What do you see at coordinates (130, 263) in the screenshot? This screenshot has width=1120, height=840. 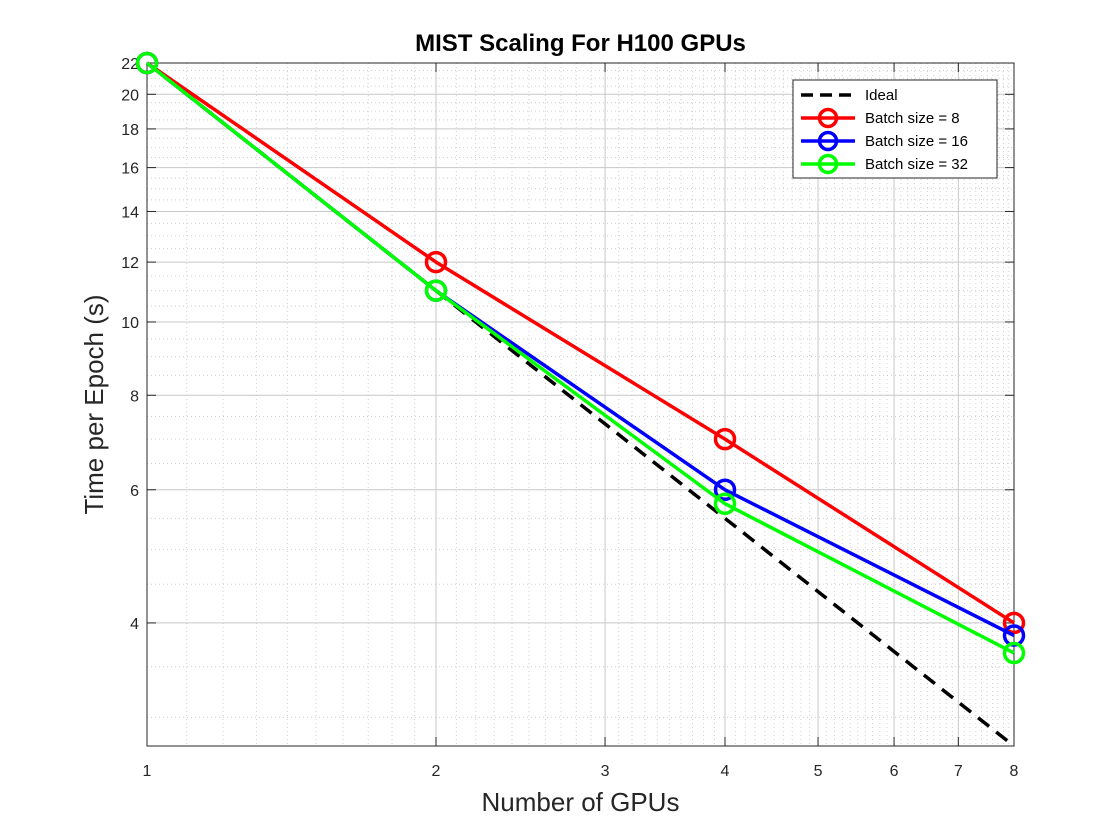 I see `y-tick-label: 12` at bounding box center [130, 263].